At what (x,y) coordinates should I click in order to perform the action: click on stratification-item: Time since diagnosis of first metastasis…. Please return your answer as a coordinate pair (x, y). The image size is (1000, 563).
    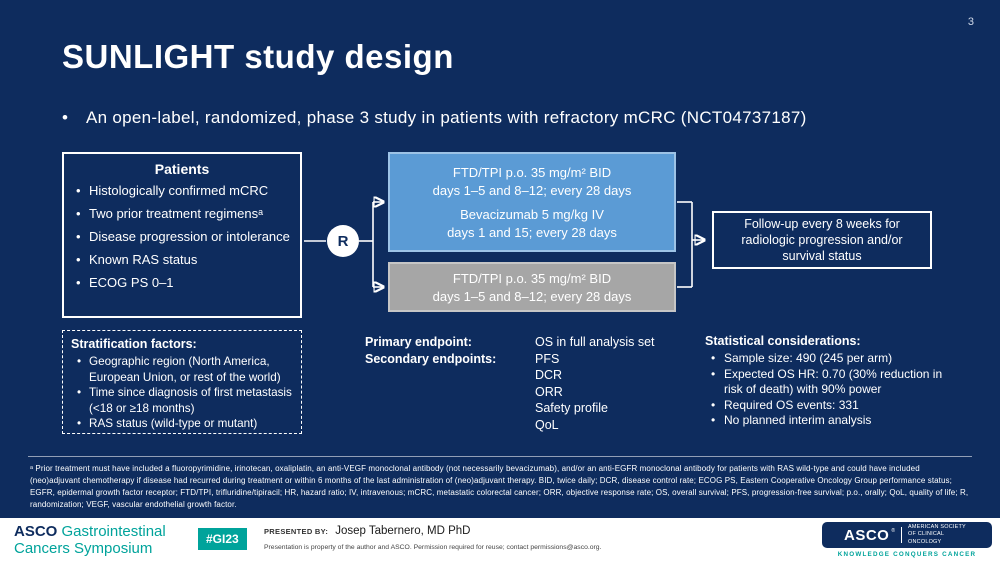
    Looking at the image, I should click on (187, 400).